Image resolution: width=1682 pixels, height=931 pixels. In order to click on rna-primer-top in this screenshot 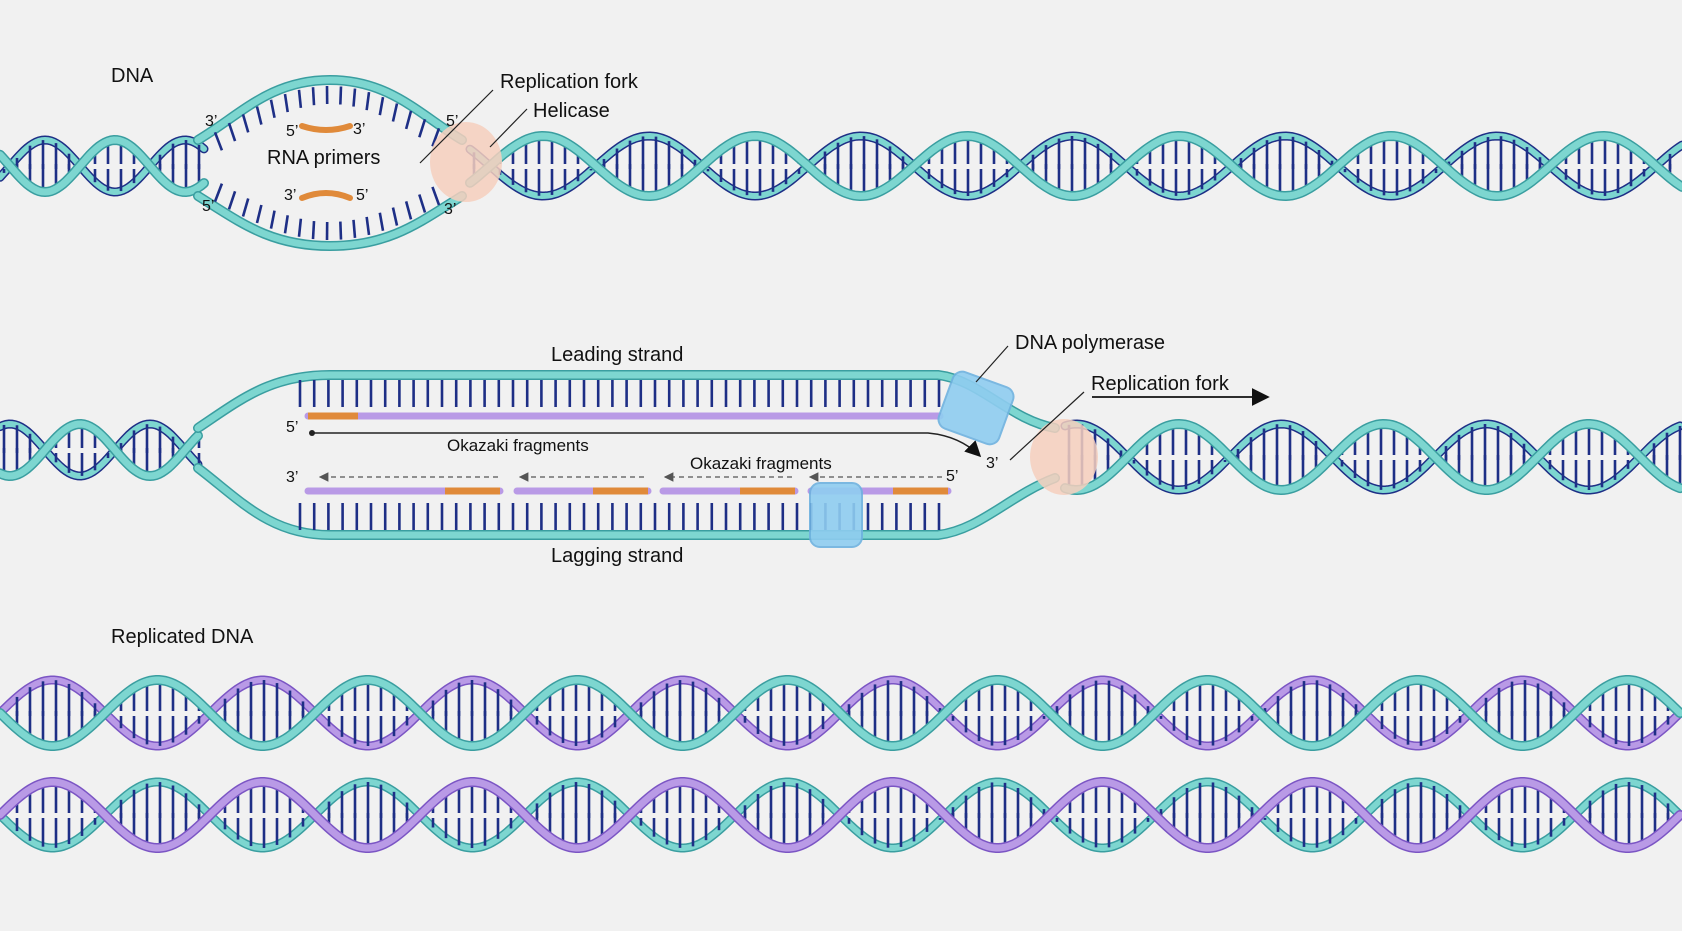, I will do `click(326, 128)`.